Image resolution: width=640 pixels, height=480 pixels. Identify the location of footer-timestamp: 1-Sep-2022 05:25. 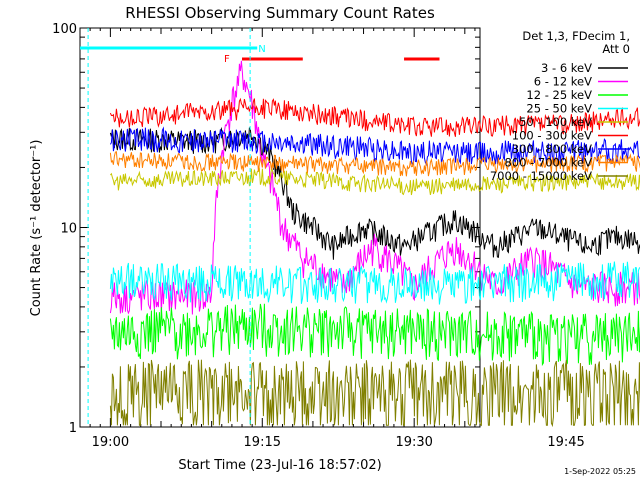
(600, 471).